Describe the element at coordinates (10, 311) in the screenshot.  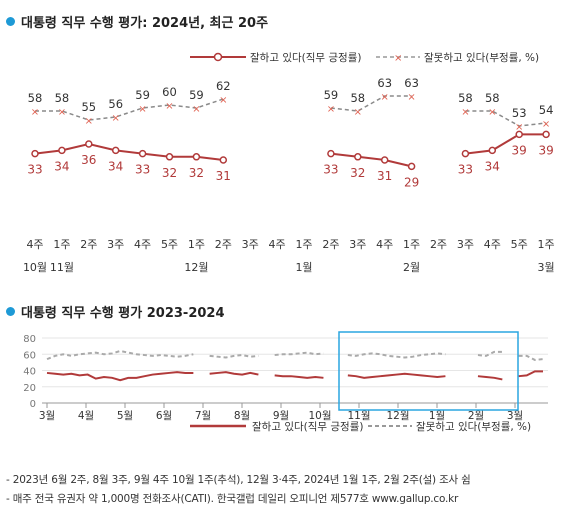
I see `bullet-dot-icon` at that location.